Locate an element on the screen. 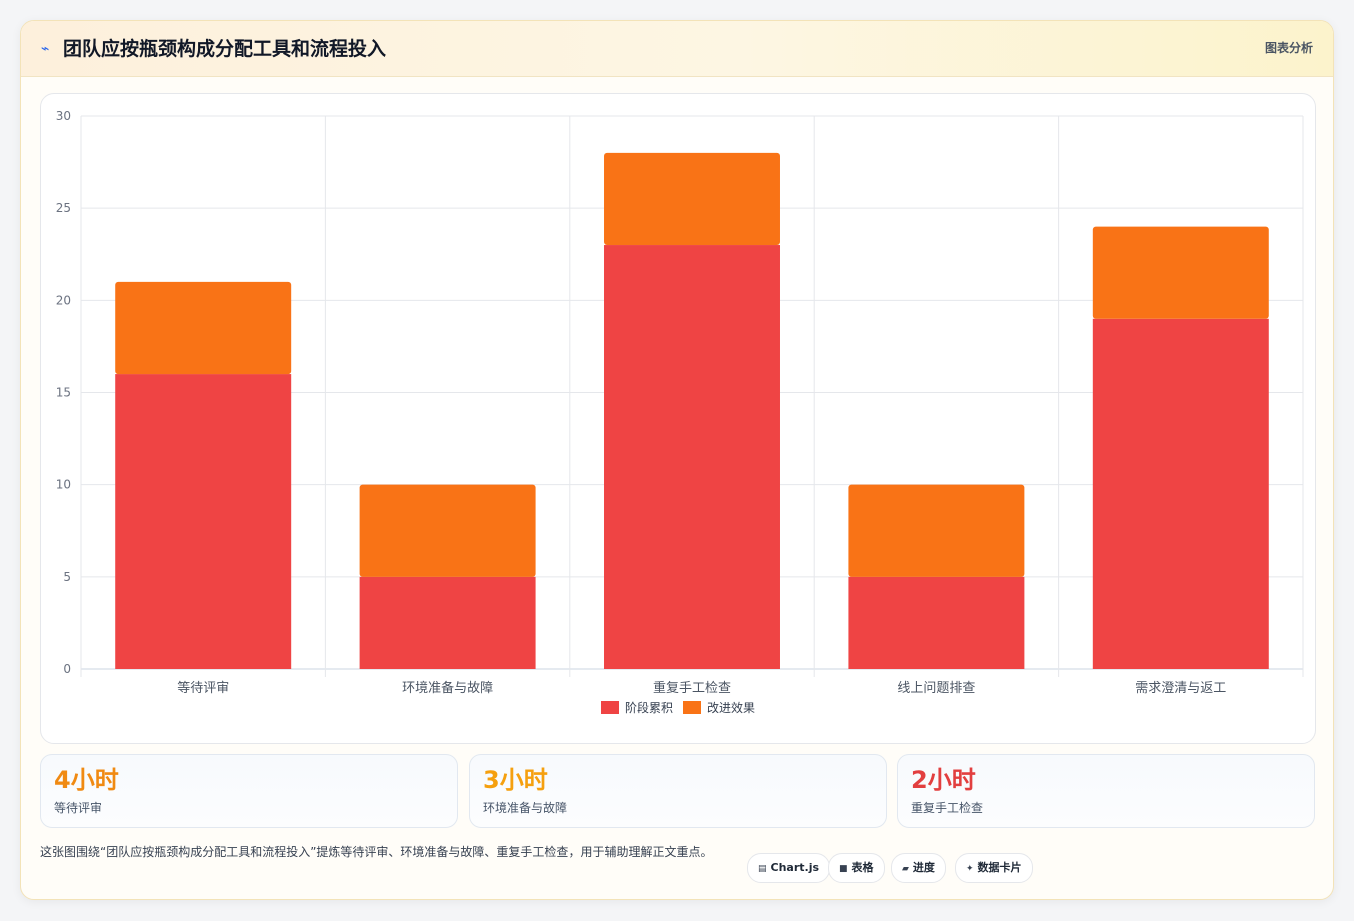 This screenshot has height=921, width=1354. chip-label: Chart.js is located at coordinates (795, 867).